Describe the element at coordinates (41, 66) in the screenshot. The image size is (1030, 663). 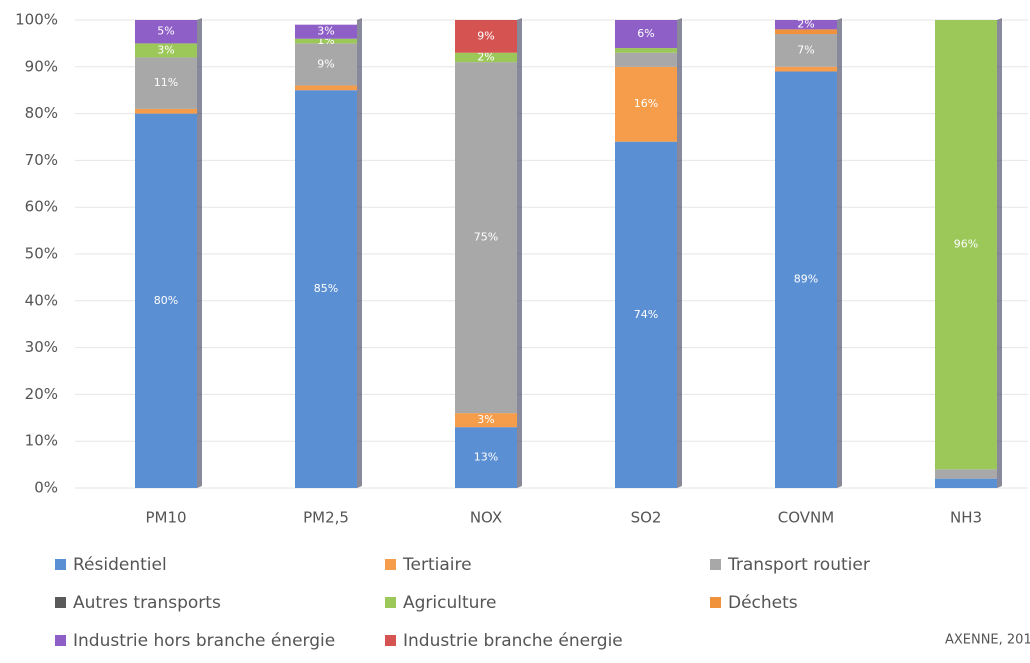
I see `y-tick-label: 90%` at that location.